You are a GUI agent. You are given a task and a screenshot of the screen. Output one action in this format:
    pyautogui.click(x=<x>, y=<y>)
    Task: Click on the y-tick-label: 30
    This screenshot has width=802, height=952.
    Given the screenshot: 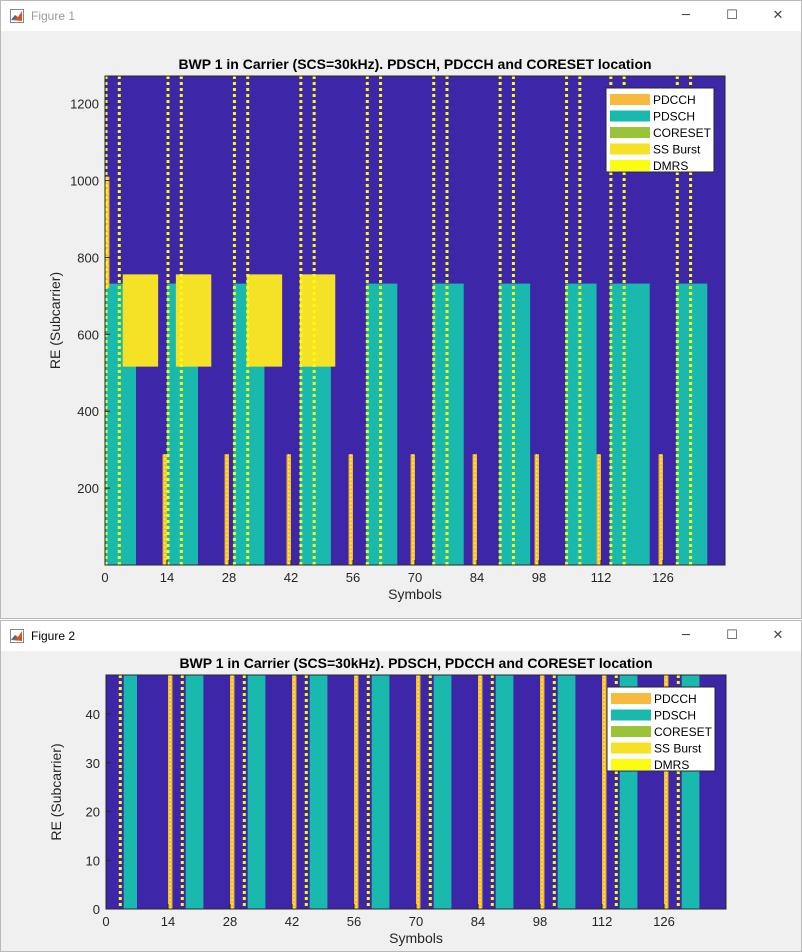 What is the action you would take?
    pyautogui.click(x=93, y=763)
    